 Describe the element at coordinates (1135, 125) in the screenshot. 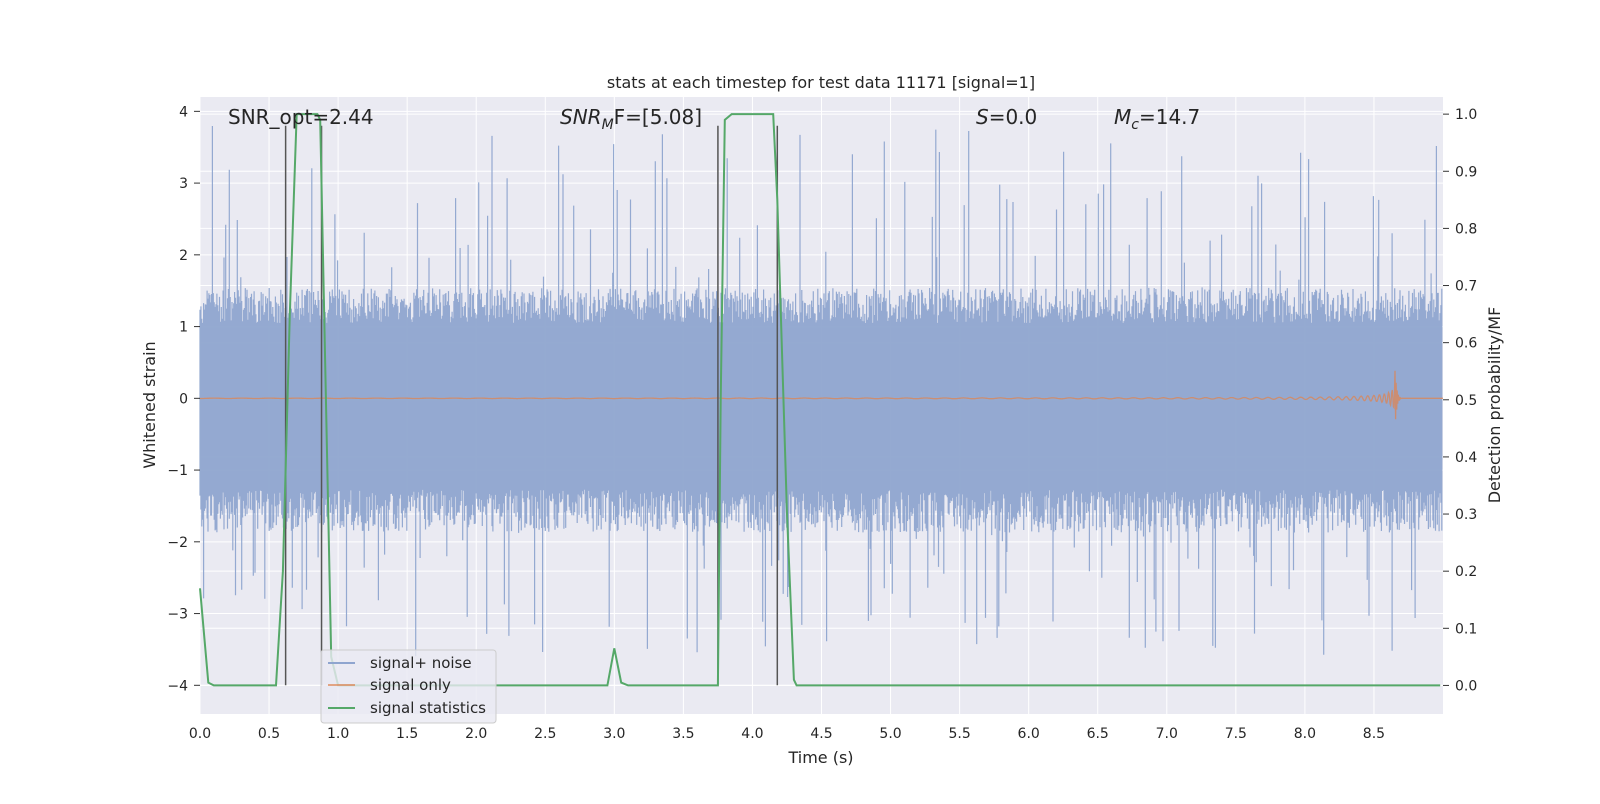

I see `annotation-mc-sub: c` at that location.